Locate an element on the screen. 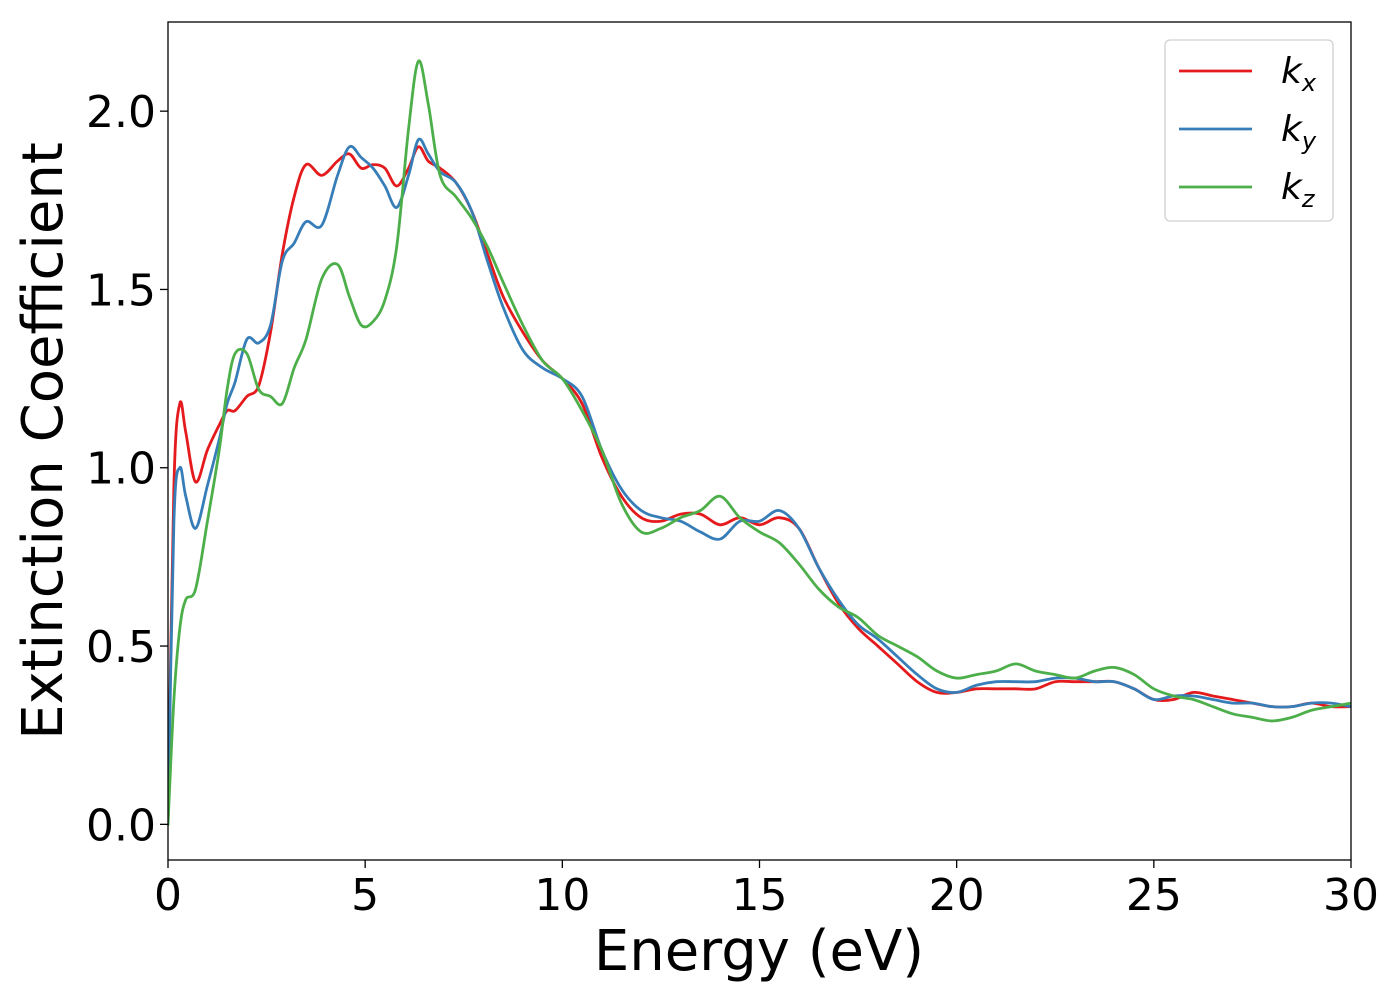 This screenshot has height=1000, width=1400. x-tick-label: 0 is located at coordinates (168, 895).